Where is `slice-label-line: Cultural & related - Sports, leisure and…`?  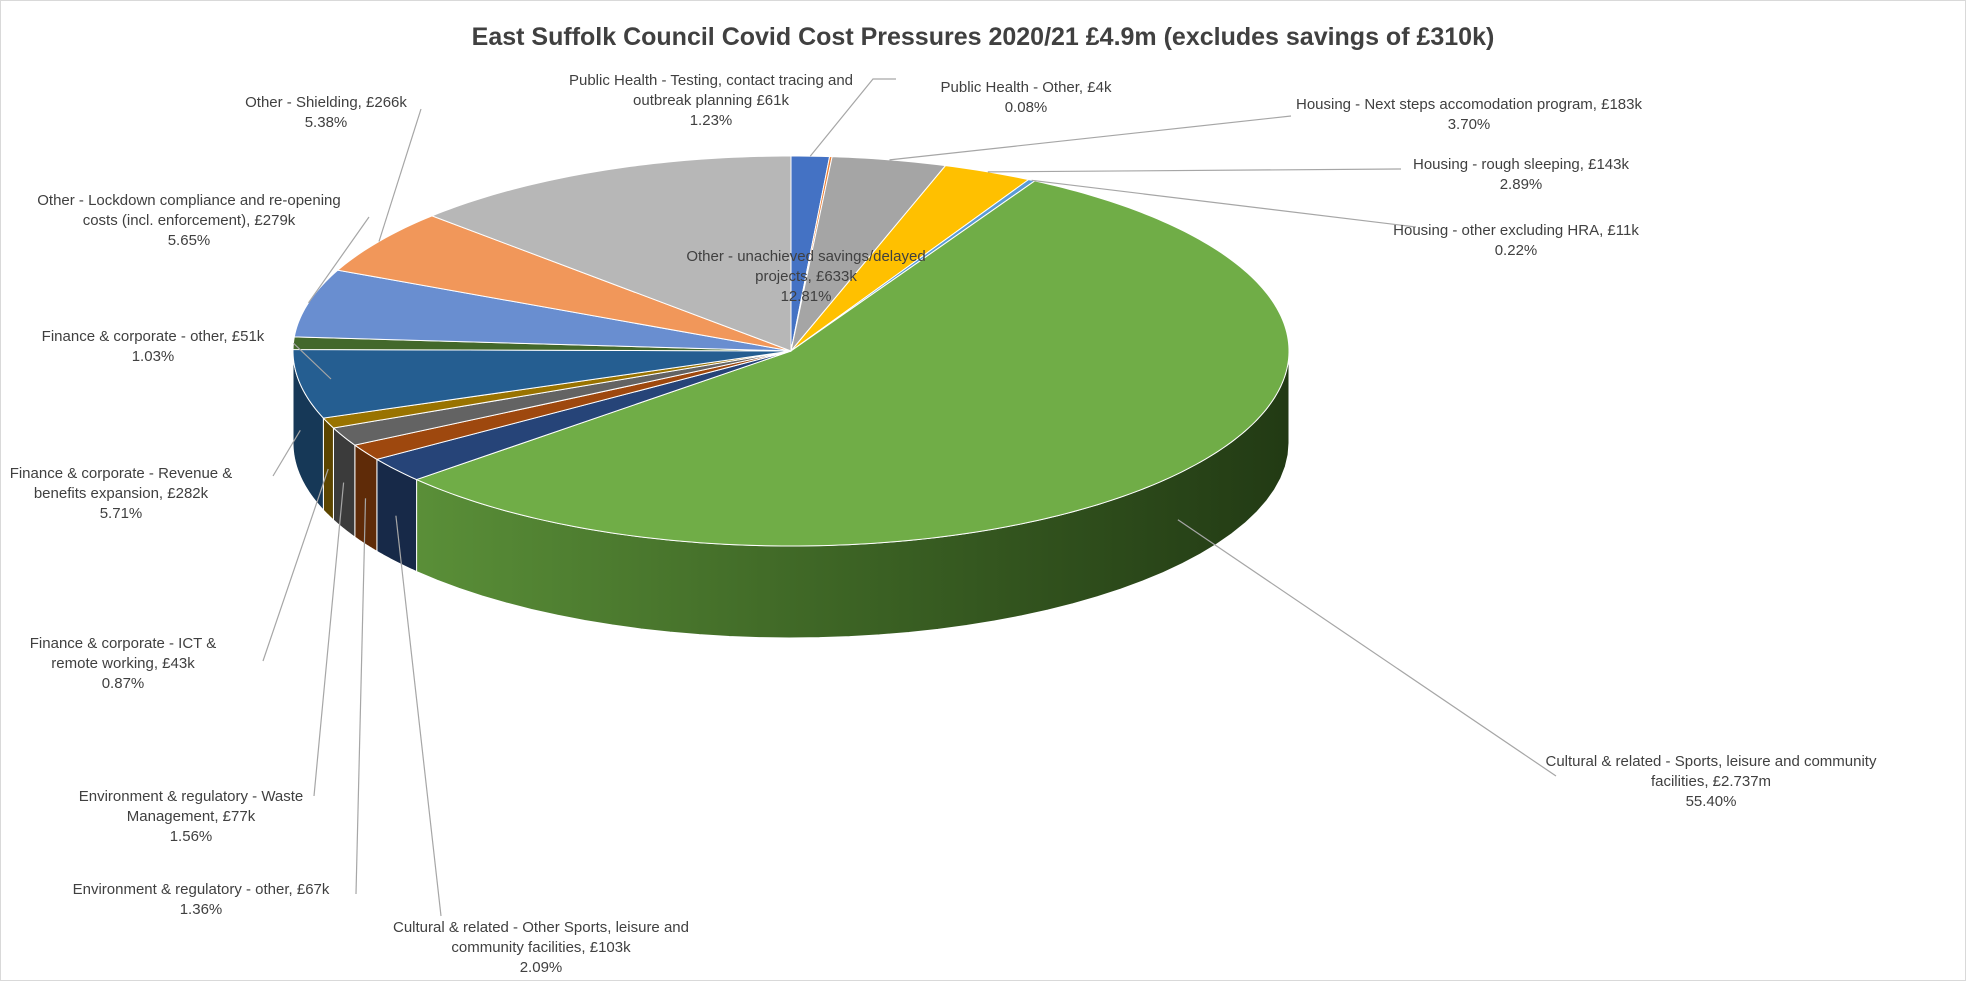
slice-label-line: Cultural & related - Sports, leisure and… is located at coordinates (1711, 761).